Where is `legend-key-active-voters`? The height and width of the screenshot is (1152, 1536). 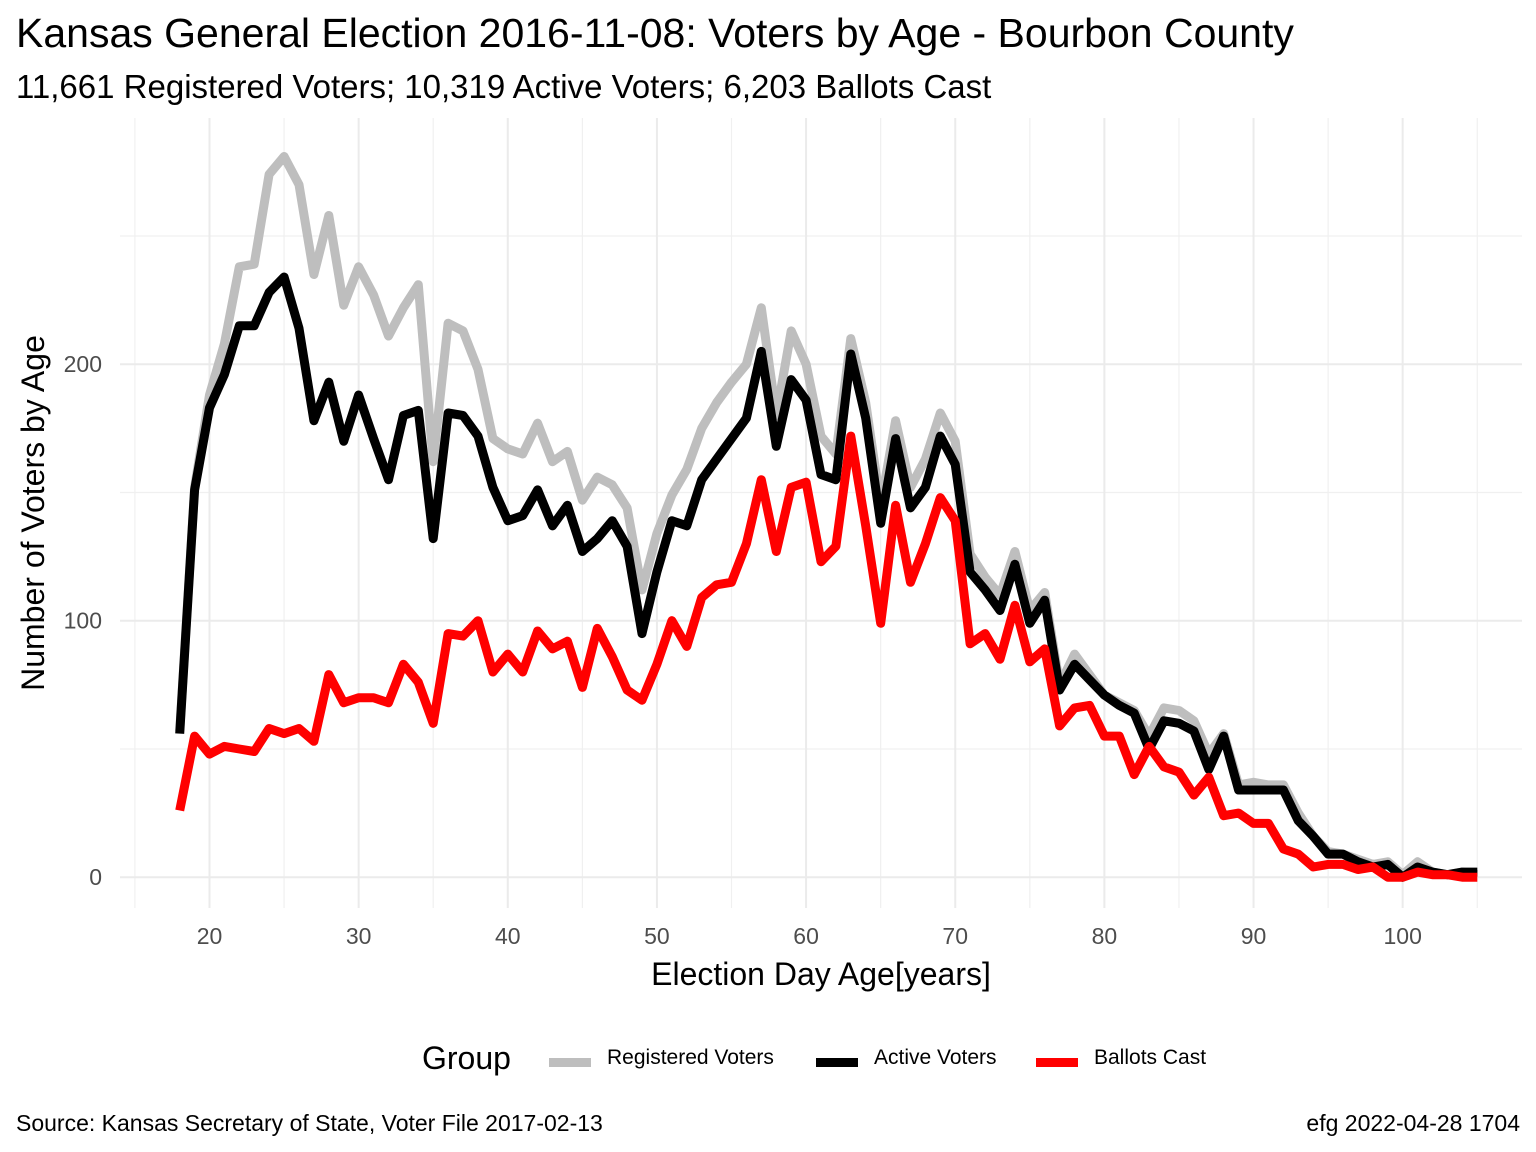 legend-key-active-voters is located at coordinates (837, 1062).